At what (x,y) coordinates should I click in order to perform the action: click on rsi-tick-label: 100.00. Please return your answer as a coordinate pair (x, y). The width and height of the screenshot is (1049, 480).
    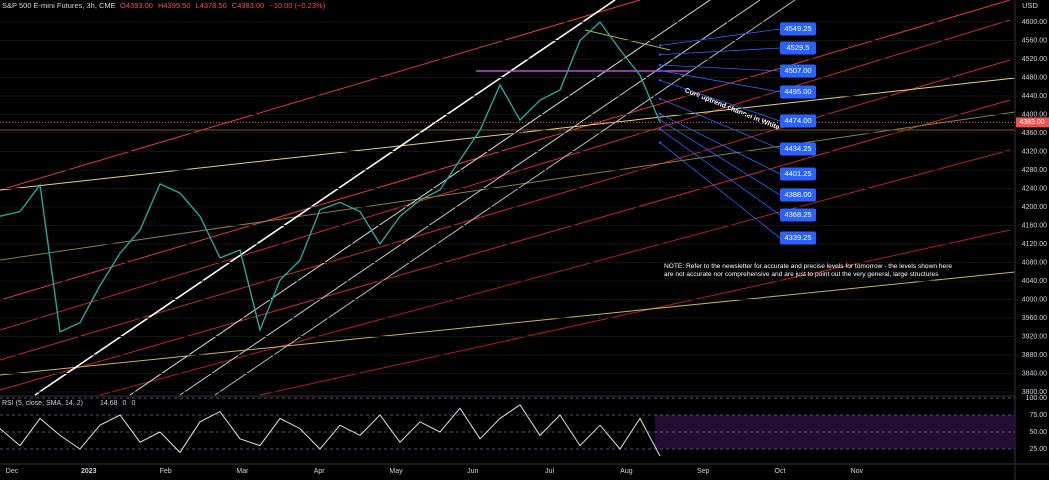
    Looking at the image, I should click on (1037, 398).